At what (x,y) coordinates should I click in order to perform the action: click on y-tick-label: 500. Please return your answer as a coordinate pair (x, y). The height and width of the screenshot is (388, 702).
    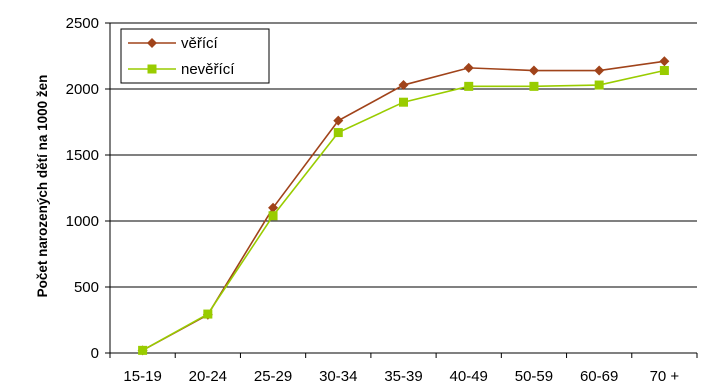
    Looking at the image, I should click on (86, 287).